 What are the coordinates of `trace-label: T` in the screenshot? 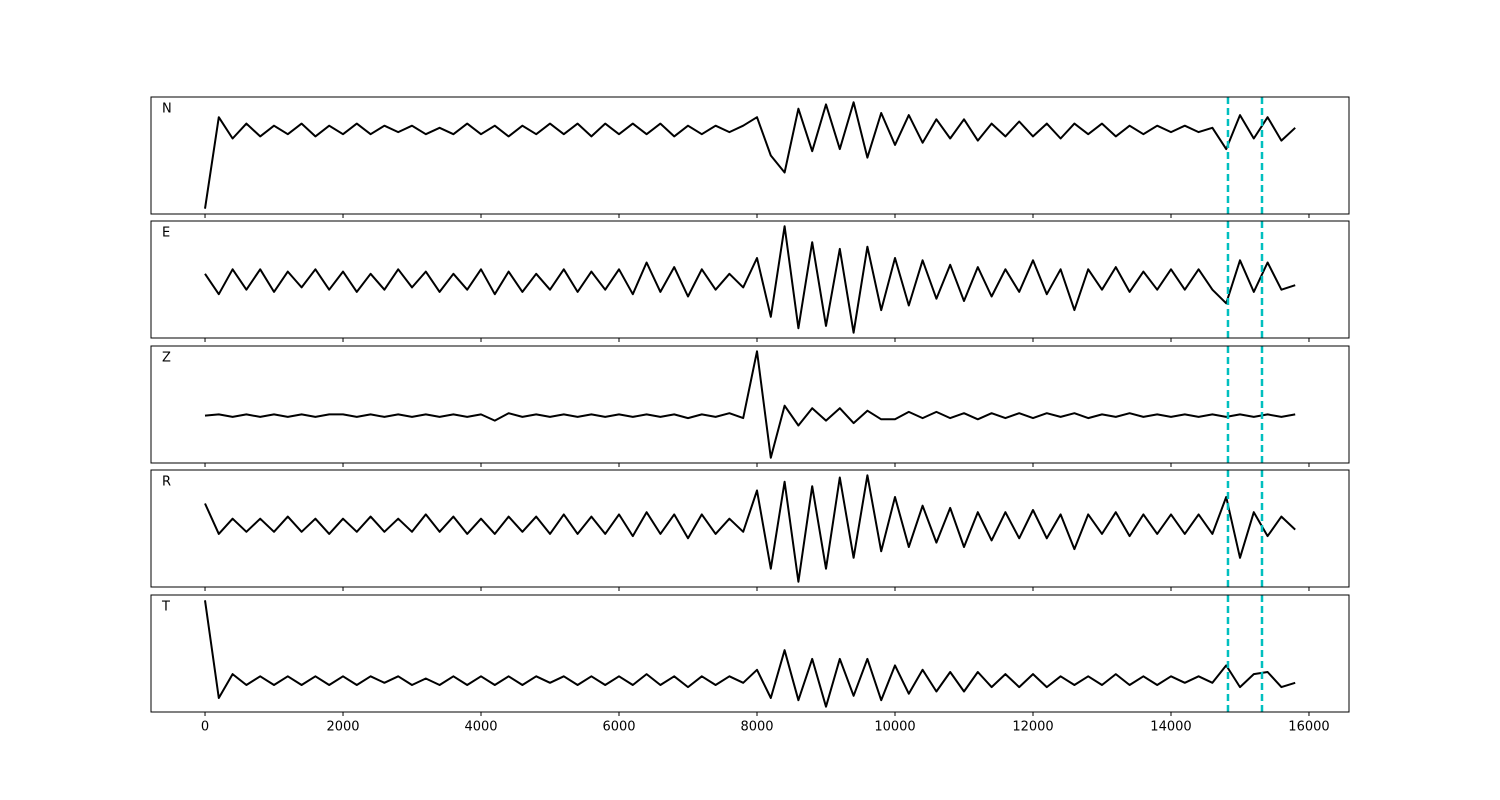 It's located at (165, 607).